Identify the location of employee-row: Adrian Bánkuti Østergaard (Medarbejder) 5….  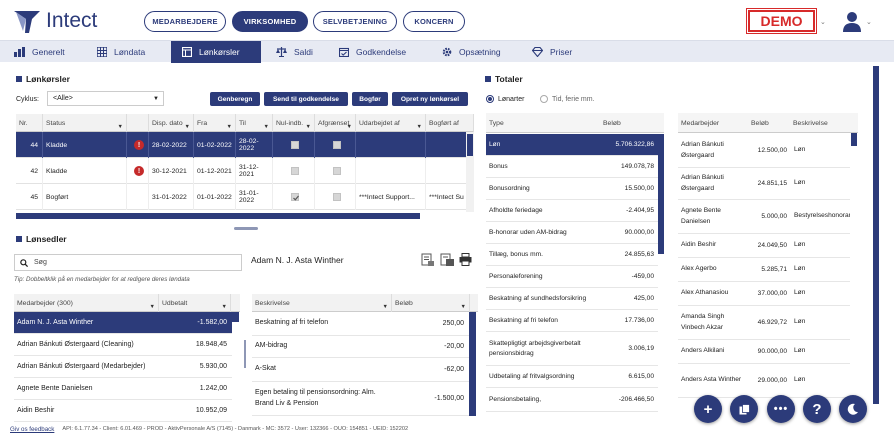
(123, 367).